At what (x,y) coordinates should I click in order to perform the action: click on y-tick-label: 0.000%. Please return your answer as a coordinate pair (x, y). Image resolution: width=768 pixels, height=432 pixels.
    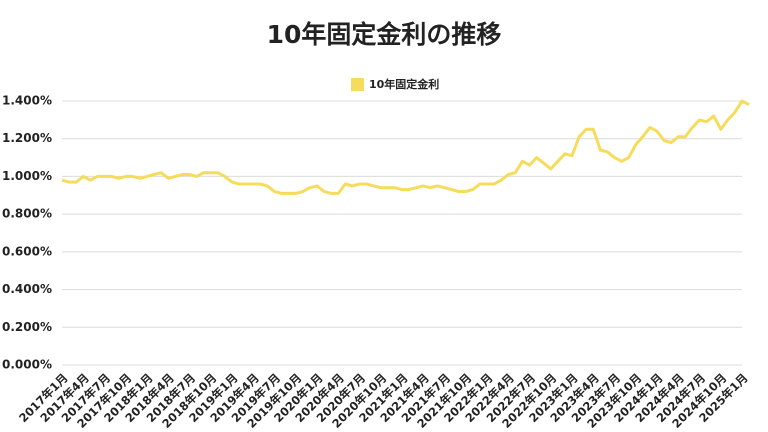
    Looking at the image, I should click on (27, 365).